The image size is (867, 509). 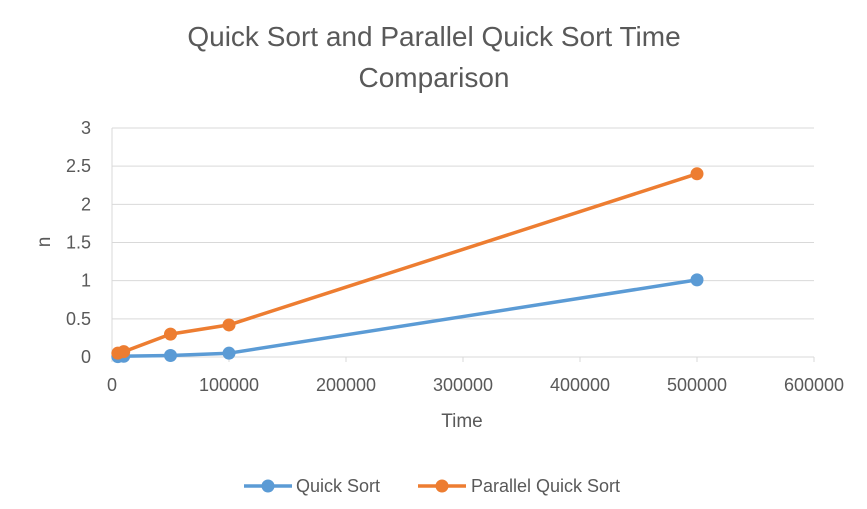 What do you see at coordinates (112, 385) in the screenshot?
I see `x-tick-label: 0` at bounding box center [112, 385].